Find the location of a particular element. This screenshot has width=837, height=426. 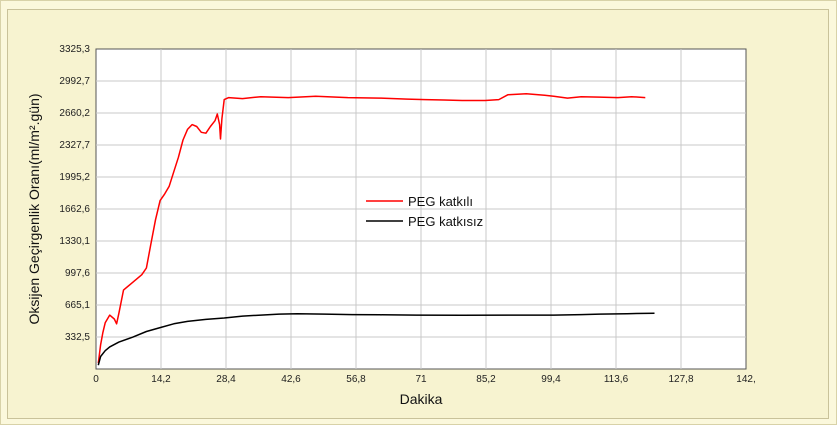

x-tick-label: 0 is located at coordinates (96, 379).